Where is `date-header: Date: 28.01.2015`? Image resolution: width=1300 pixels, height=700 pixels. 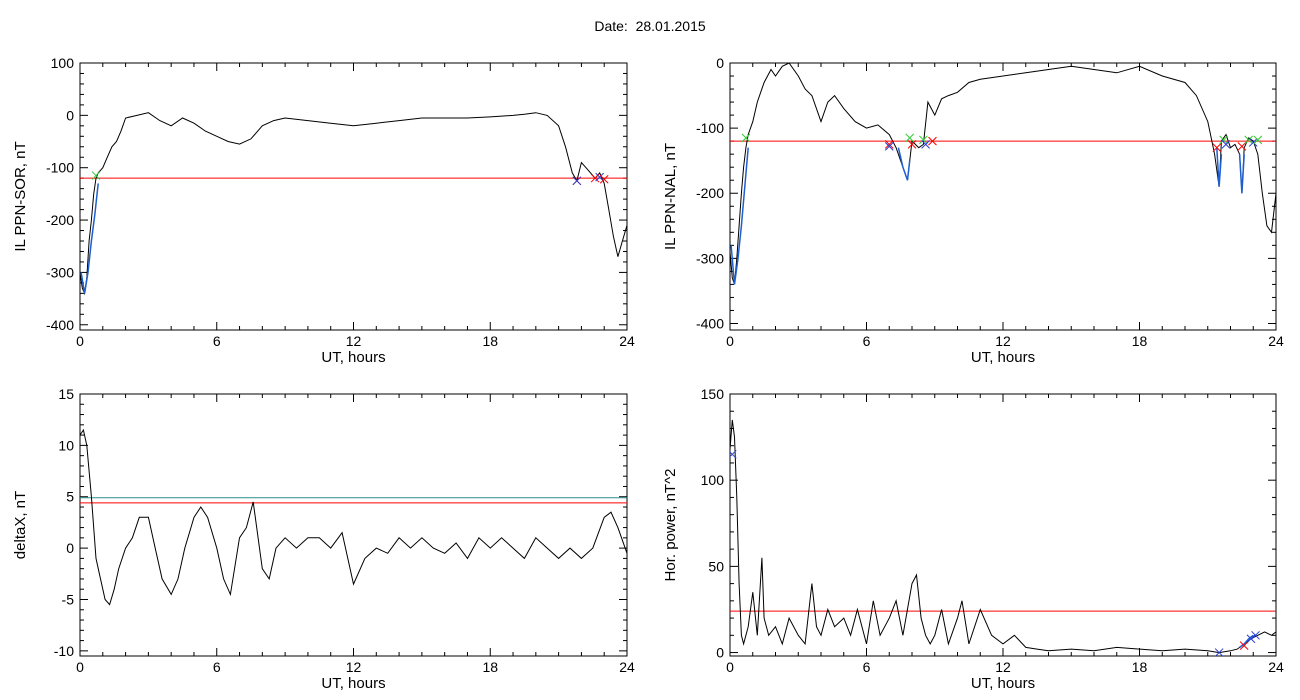
date-header: Date: 28.01.2015 is located at coordinates (650, 26).